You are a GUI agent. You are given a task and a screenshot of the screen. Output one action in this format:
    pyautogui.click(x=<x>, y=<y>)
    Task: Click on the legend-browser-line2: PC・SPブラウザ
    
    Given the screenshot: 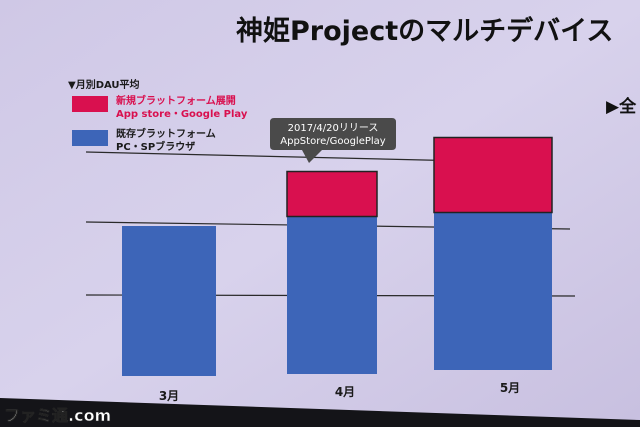 What is the action you would take?
    pyautogui.click(x=155, y=146)
    